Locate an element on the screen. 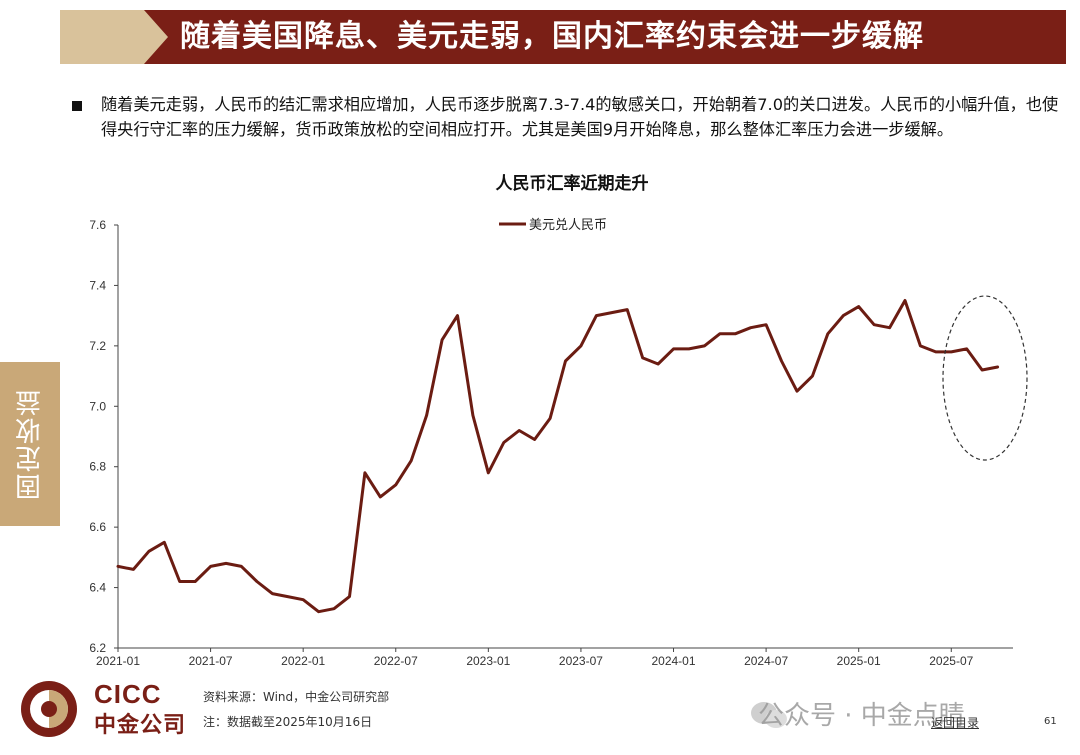 This screenshot has height=755, width=1080. chart-legend: 美元兑人民币 is located at coordinates (553, 225).